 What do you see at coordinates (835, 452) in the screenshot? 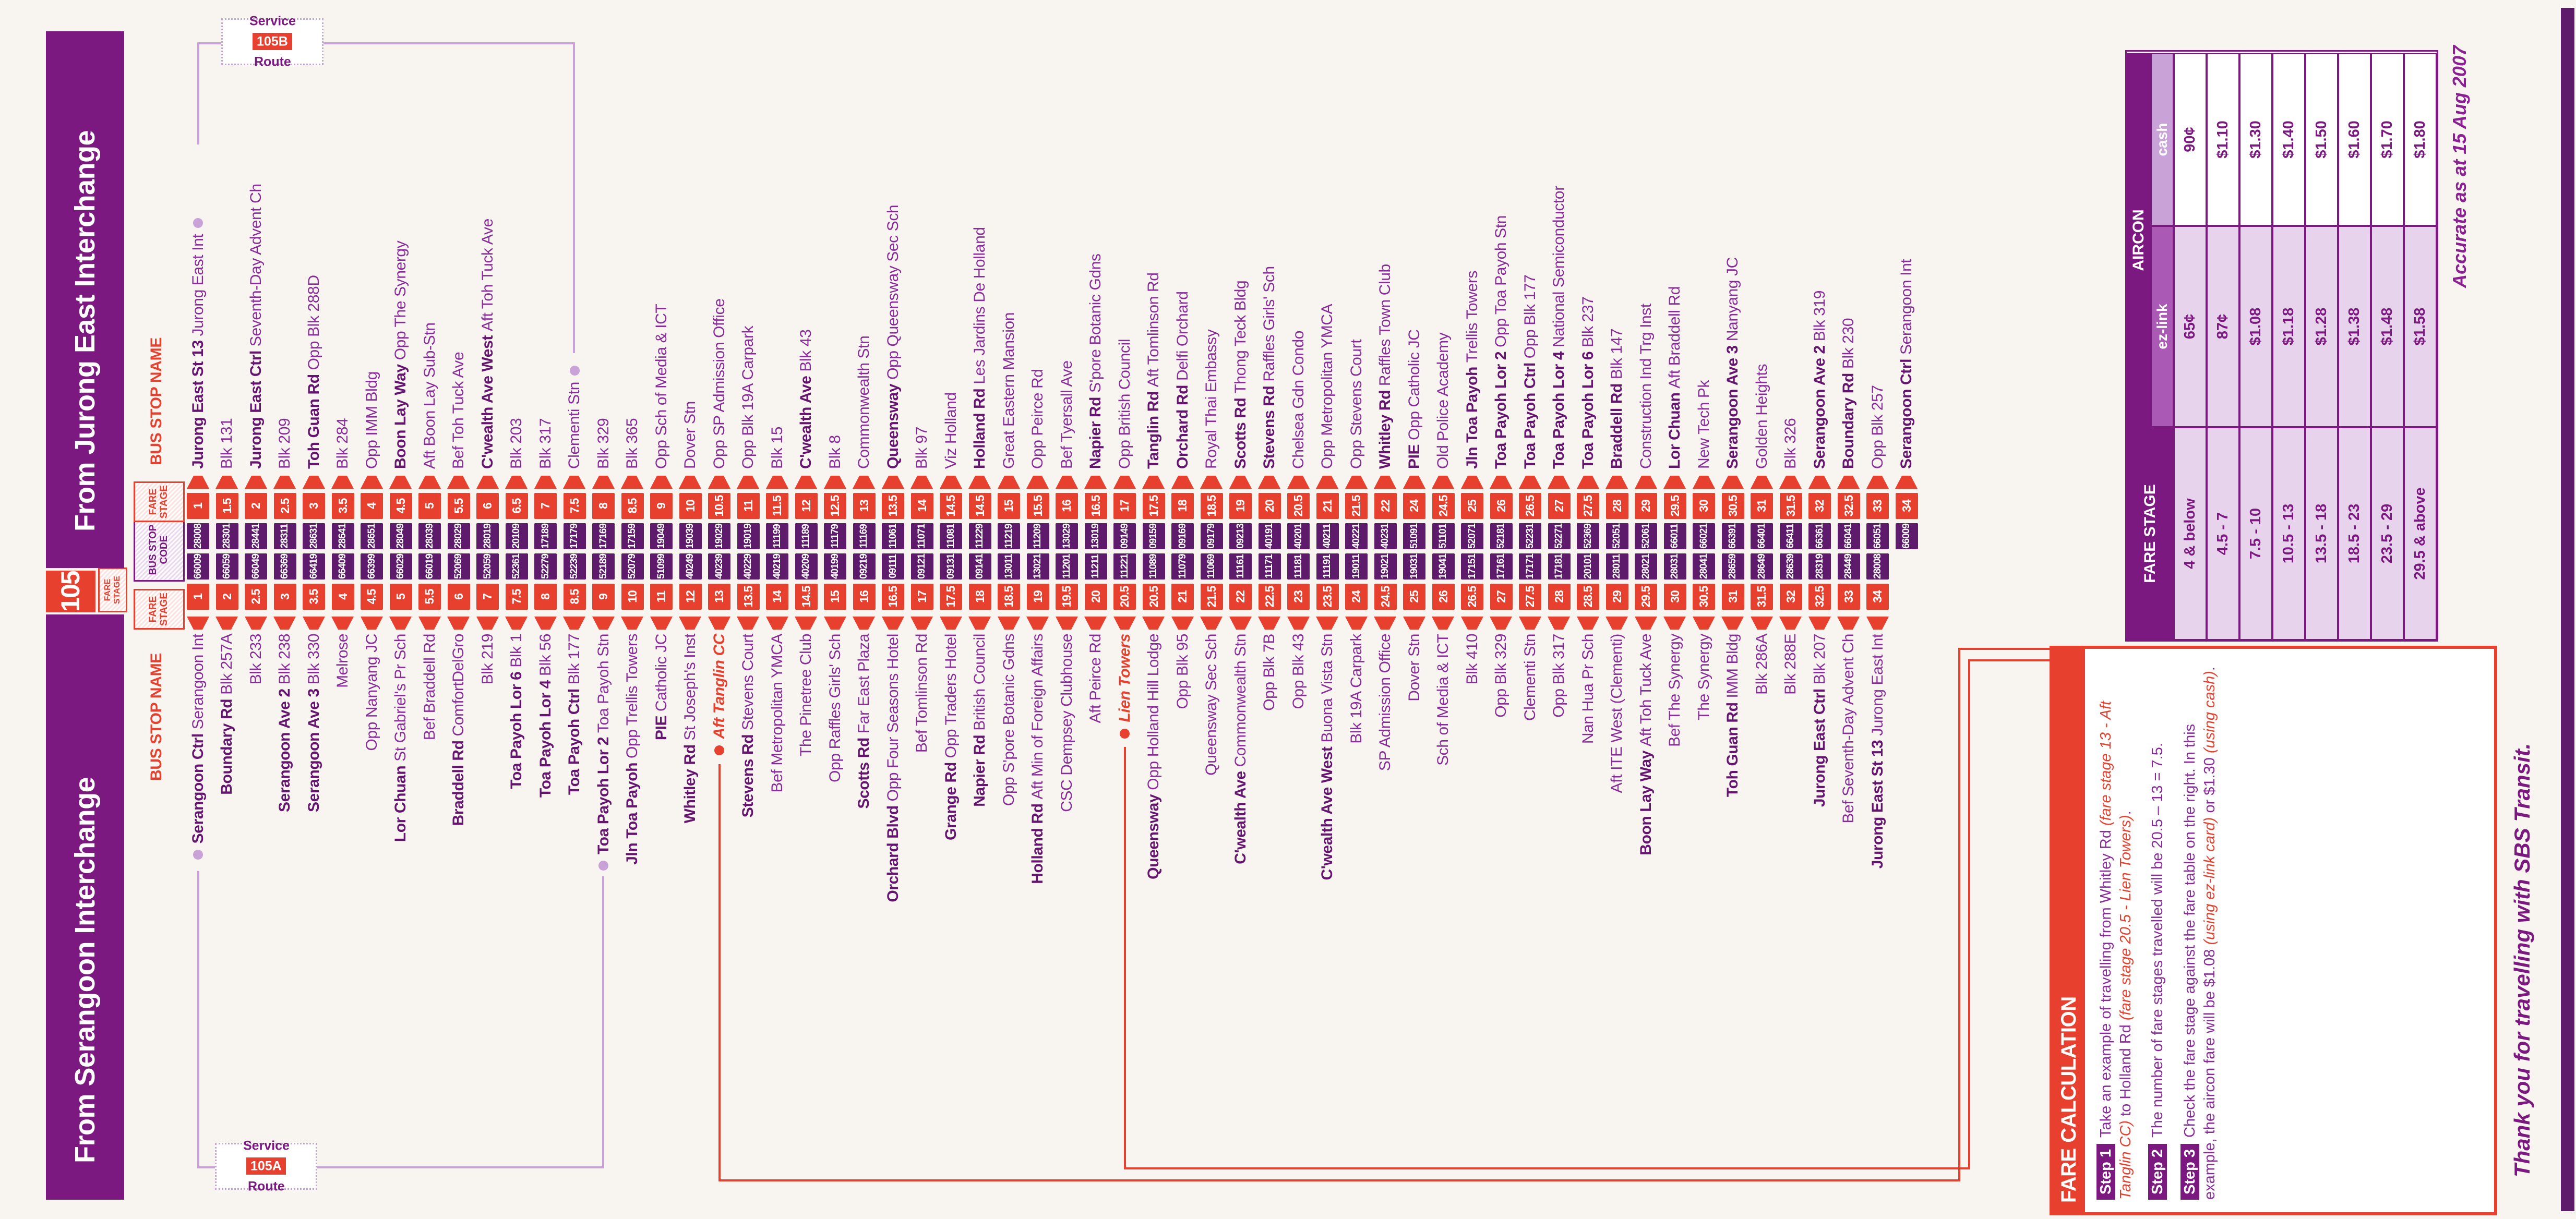
I see `stop-name-text: Blk 8` at bounding box center [835, 452].